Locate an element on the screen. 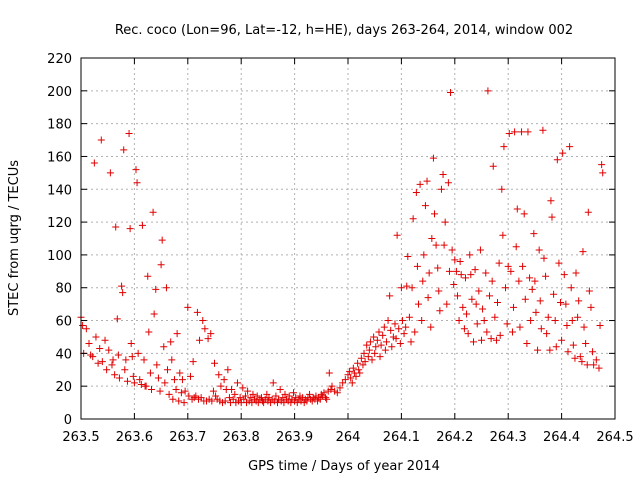 This screenshot has height=480, width=640. y-tick-label: 100 is located at coordinates (59, 256).